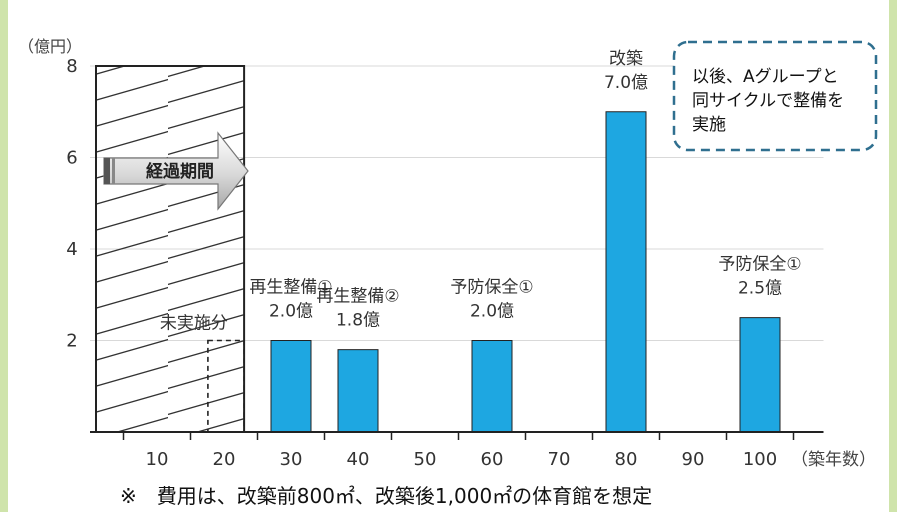  Describe the element at coordinates (833, 460) in the screenshot. I see `x-axis-label: （築年数）` at that location.